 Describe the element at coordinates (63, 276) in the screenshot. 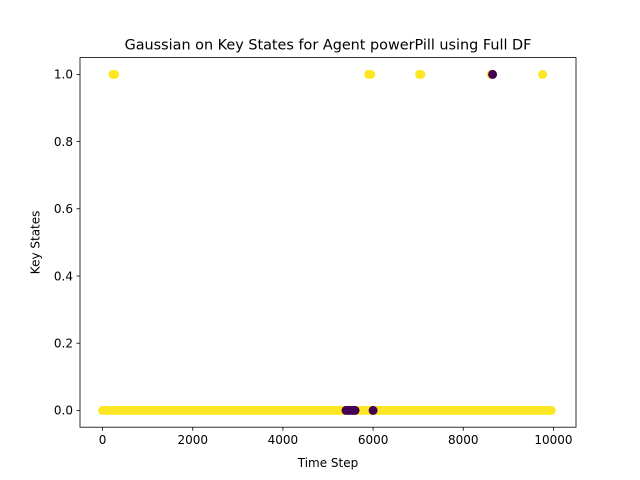

I see `y-tick-label: 0.4` at that location.